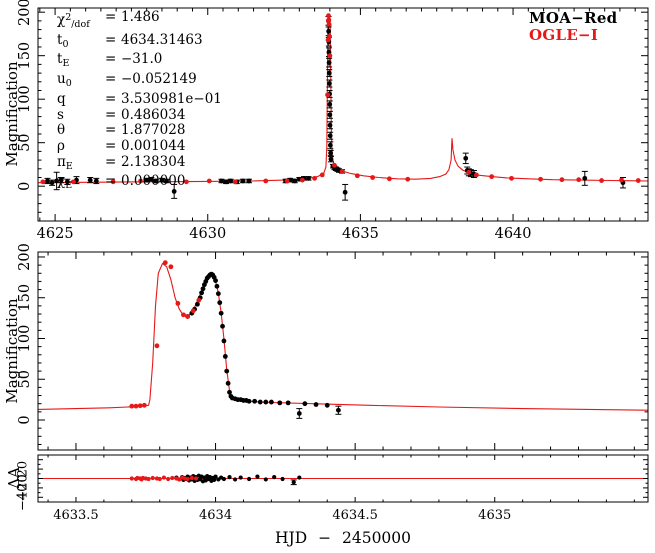 Image resolution: width=655 pixels, height=553 pixels. What do you see at coordinates (215, 515) in the screenshot?
I see `svg-text: 4634` at bounding box center [215, 515].